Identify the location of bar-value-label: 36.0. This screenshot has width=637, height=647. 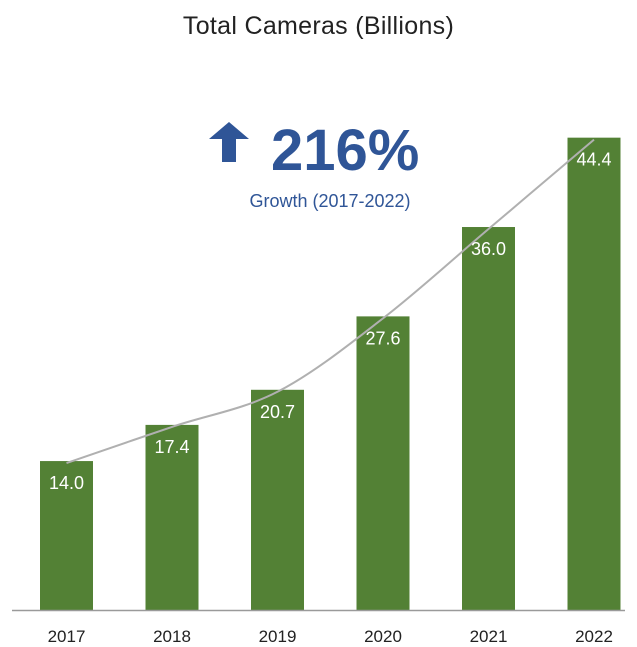
(488, 249).